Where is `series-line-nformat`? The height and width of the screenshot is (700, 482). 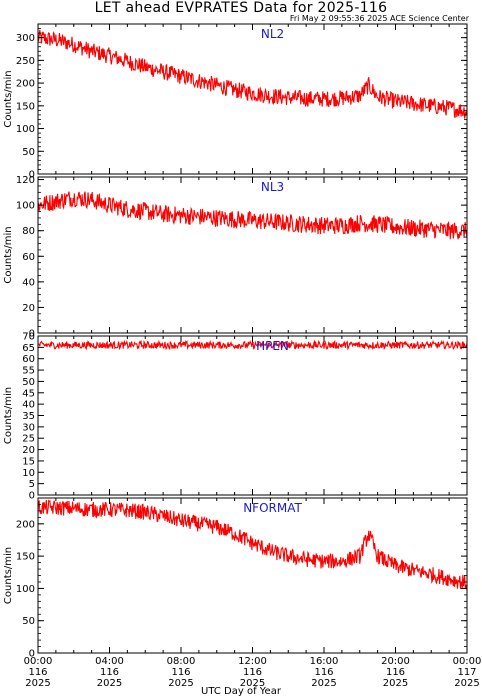
series-line-nformat is located at coordinates (252, 544).